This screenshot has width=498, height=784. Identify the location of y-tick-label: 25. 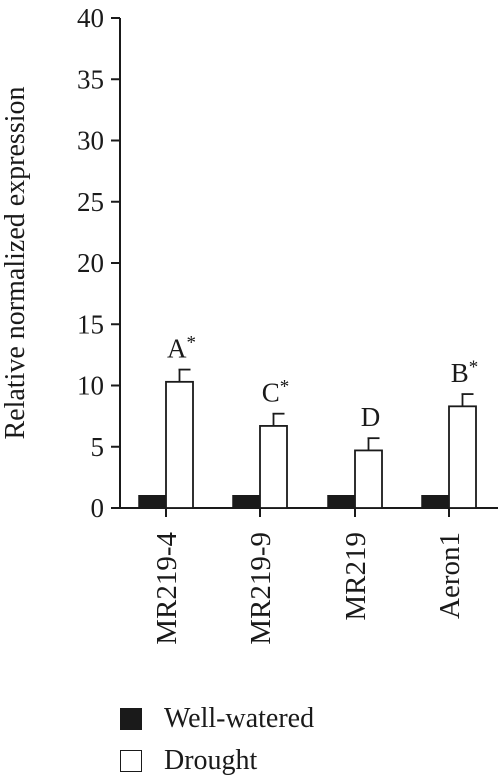
(90, 202).